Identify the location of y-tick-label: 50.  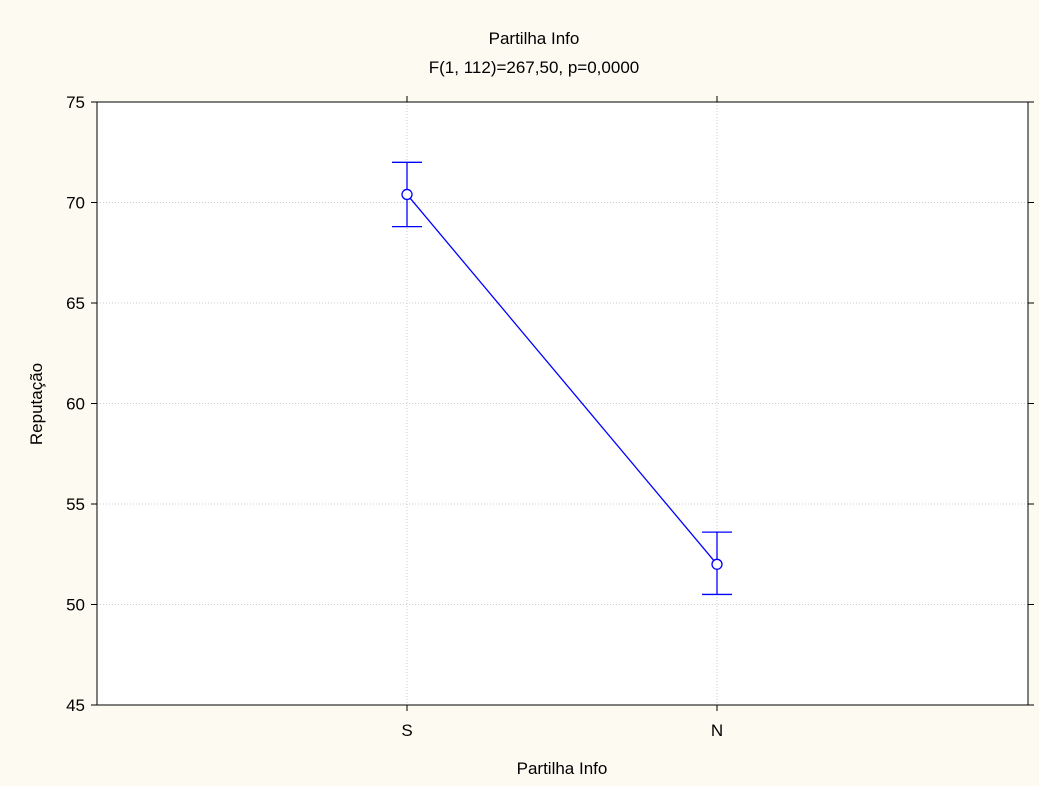
(75, 605).